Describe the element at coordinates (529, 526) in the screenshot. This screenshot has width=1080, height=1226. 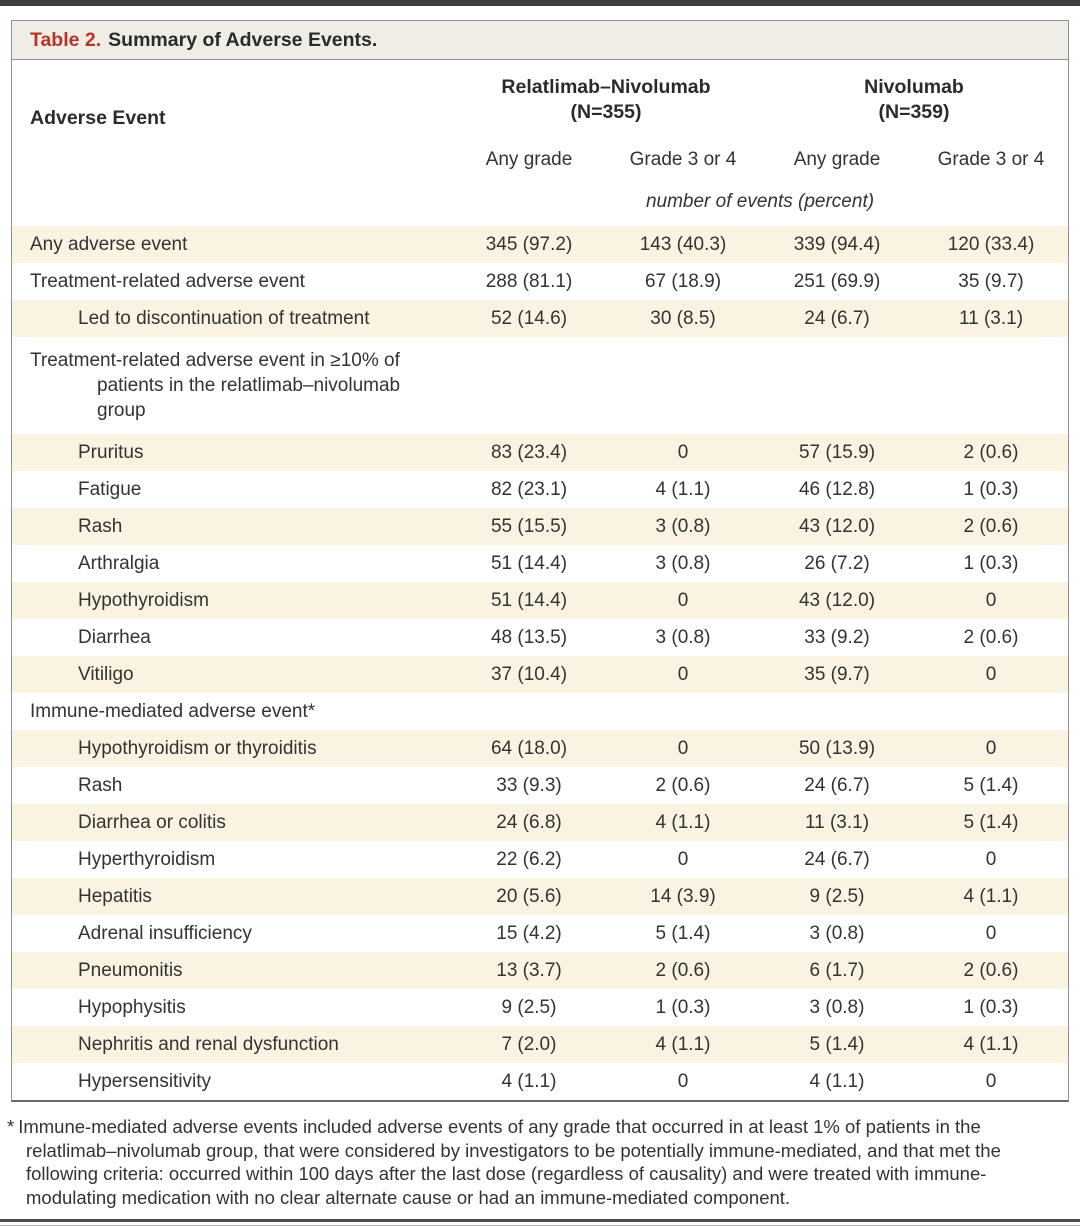
I see `cell-value: 55 (15.5)` at that location.